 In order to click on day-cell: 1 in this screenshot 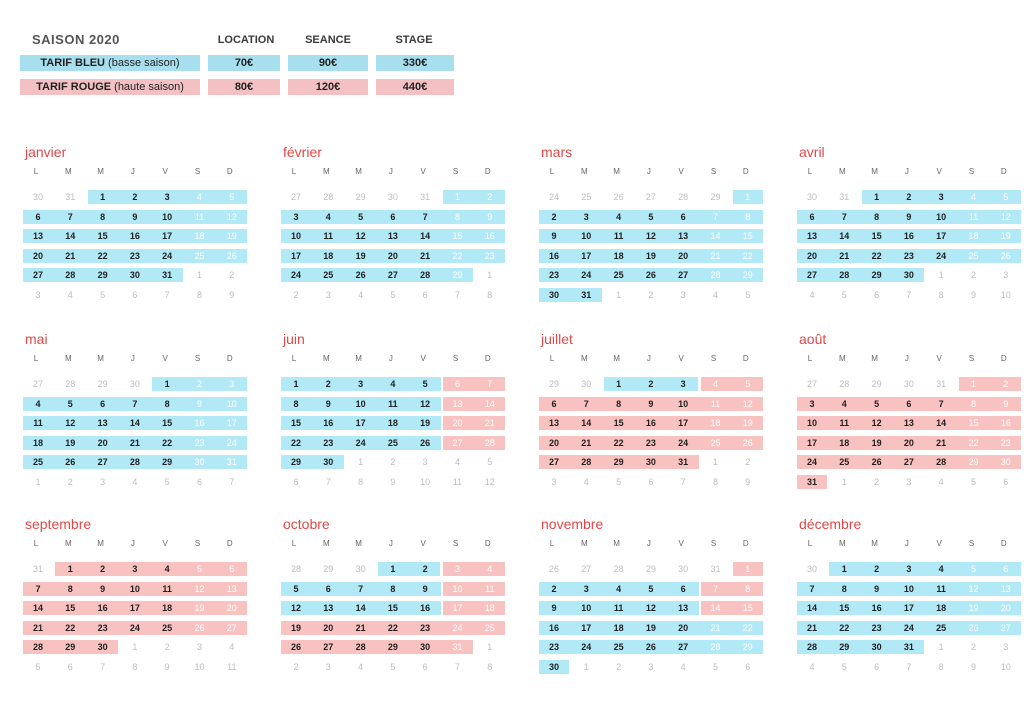, I will do `click(748, 197)`.